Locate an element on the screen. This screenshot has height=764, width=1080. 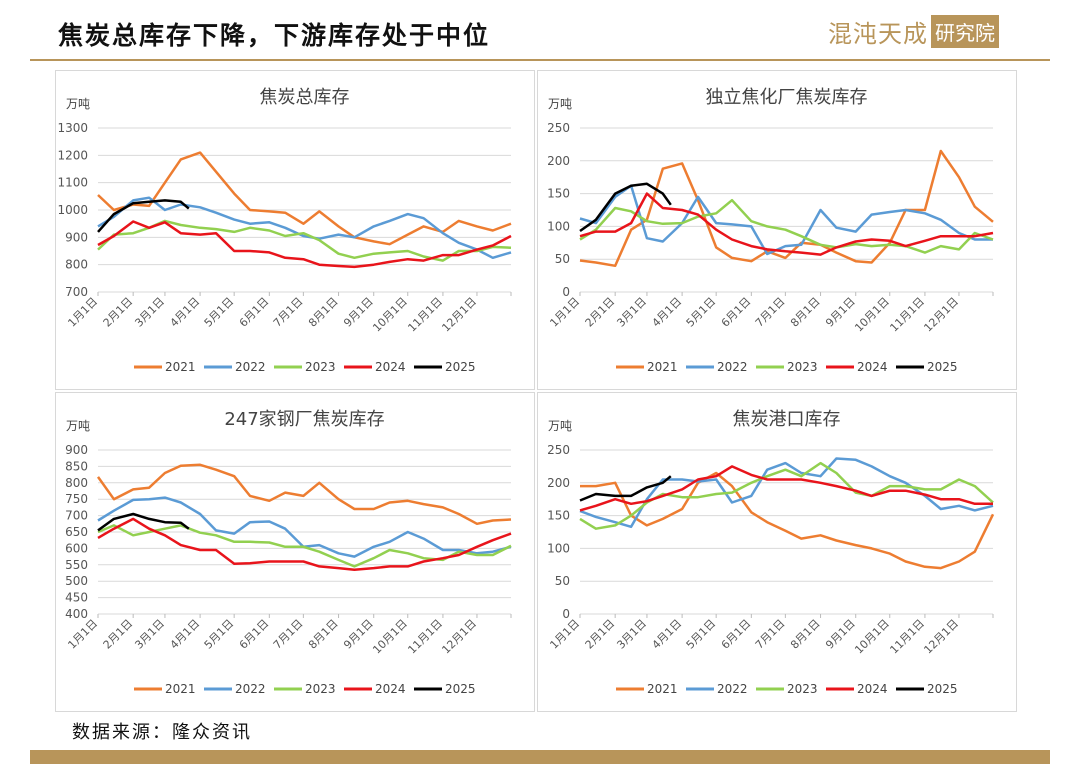
y-tick-label: 500 is located at coordinates (76, 581).